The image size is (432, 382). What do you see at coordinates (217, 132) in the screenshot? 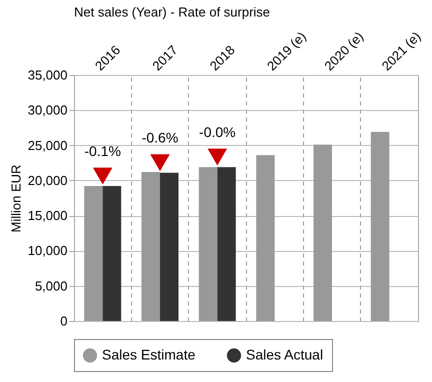
I see `annotation: -0.0%` at bounding box center [217, 132].